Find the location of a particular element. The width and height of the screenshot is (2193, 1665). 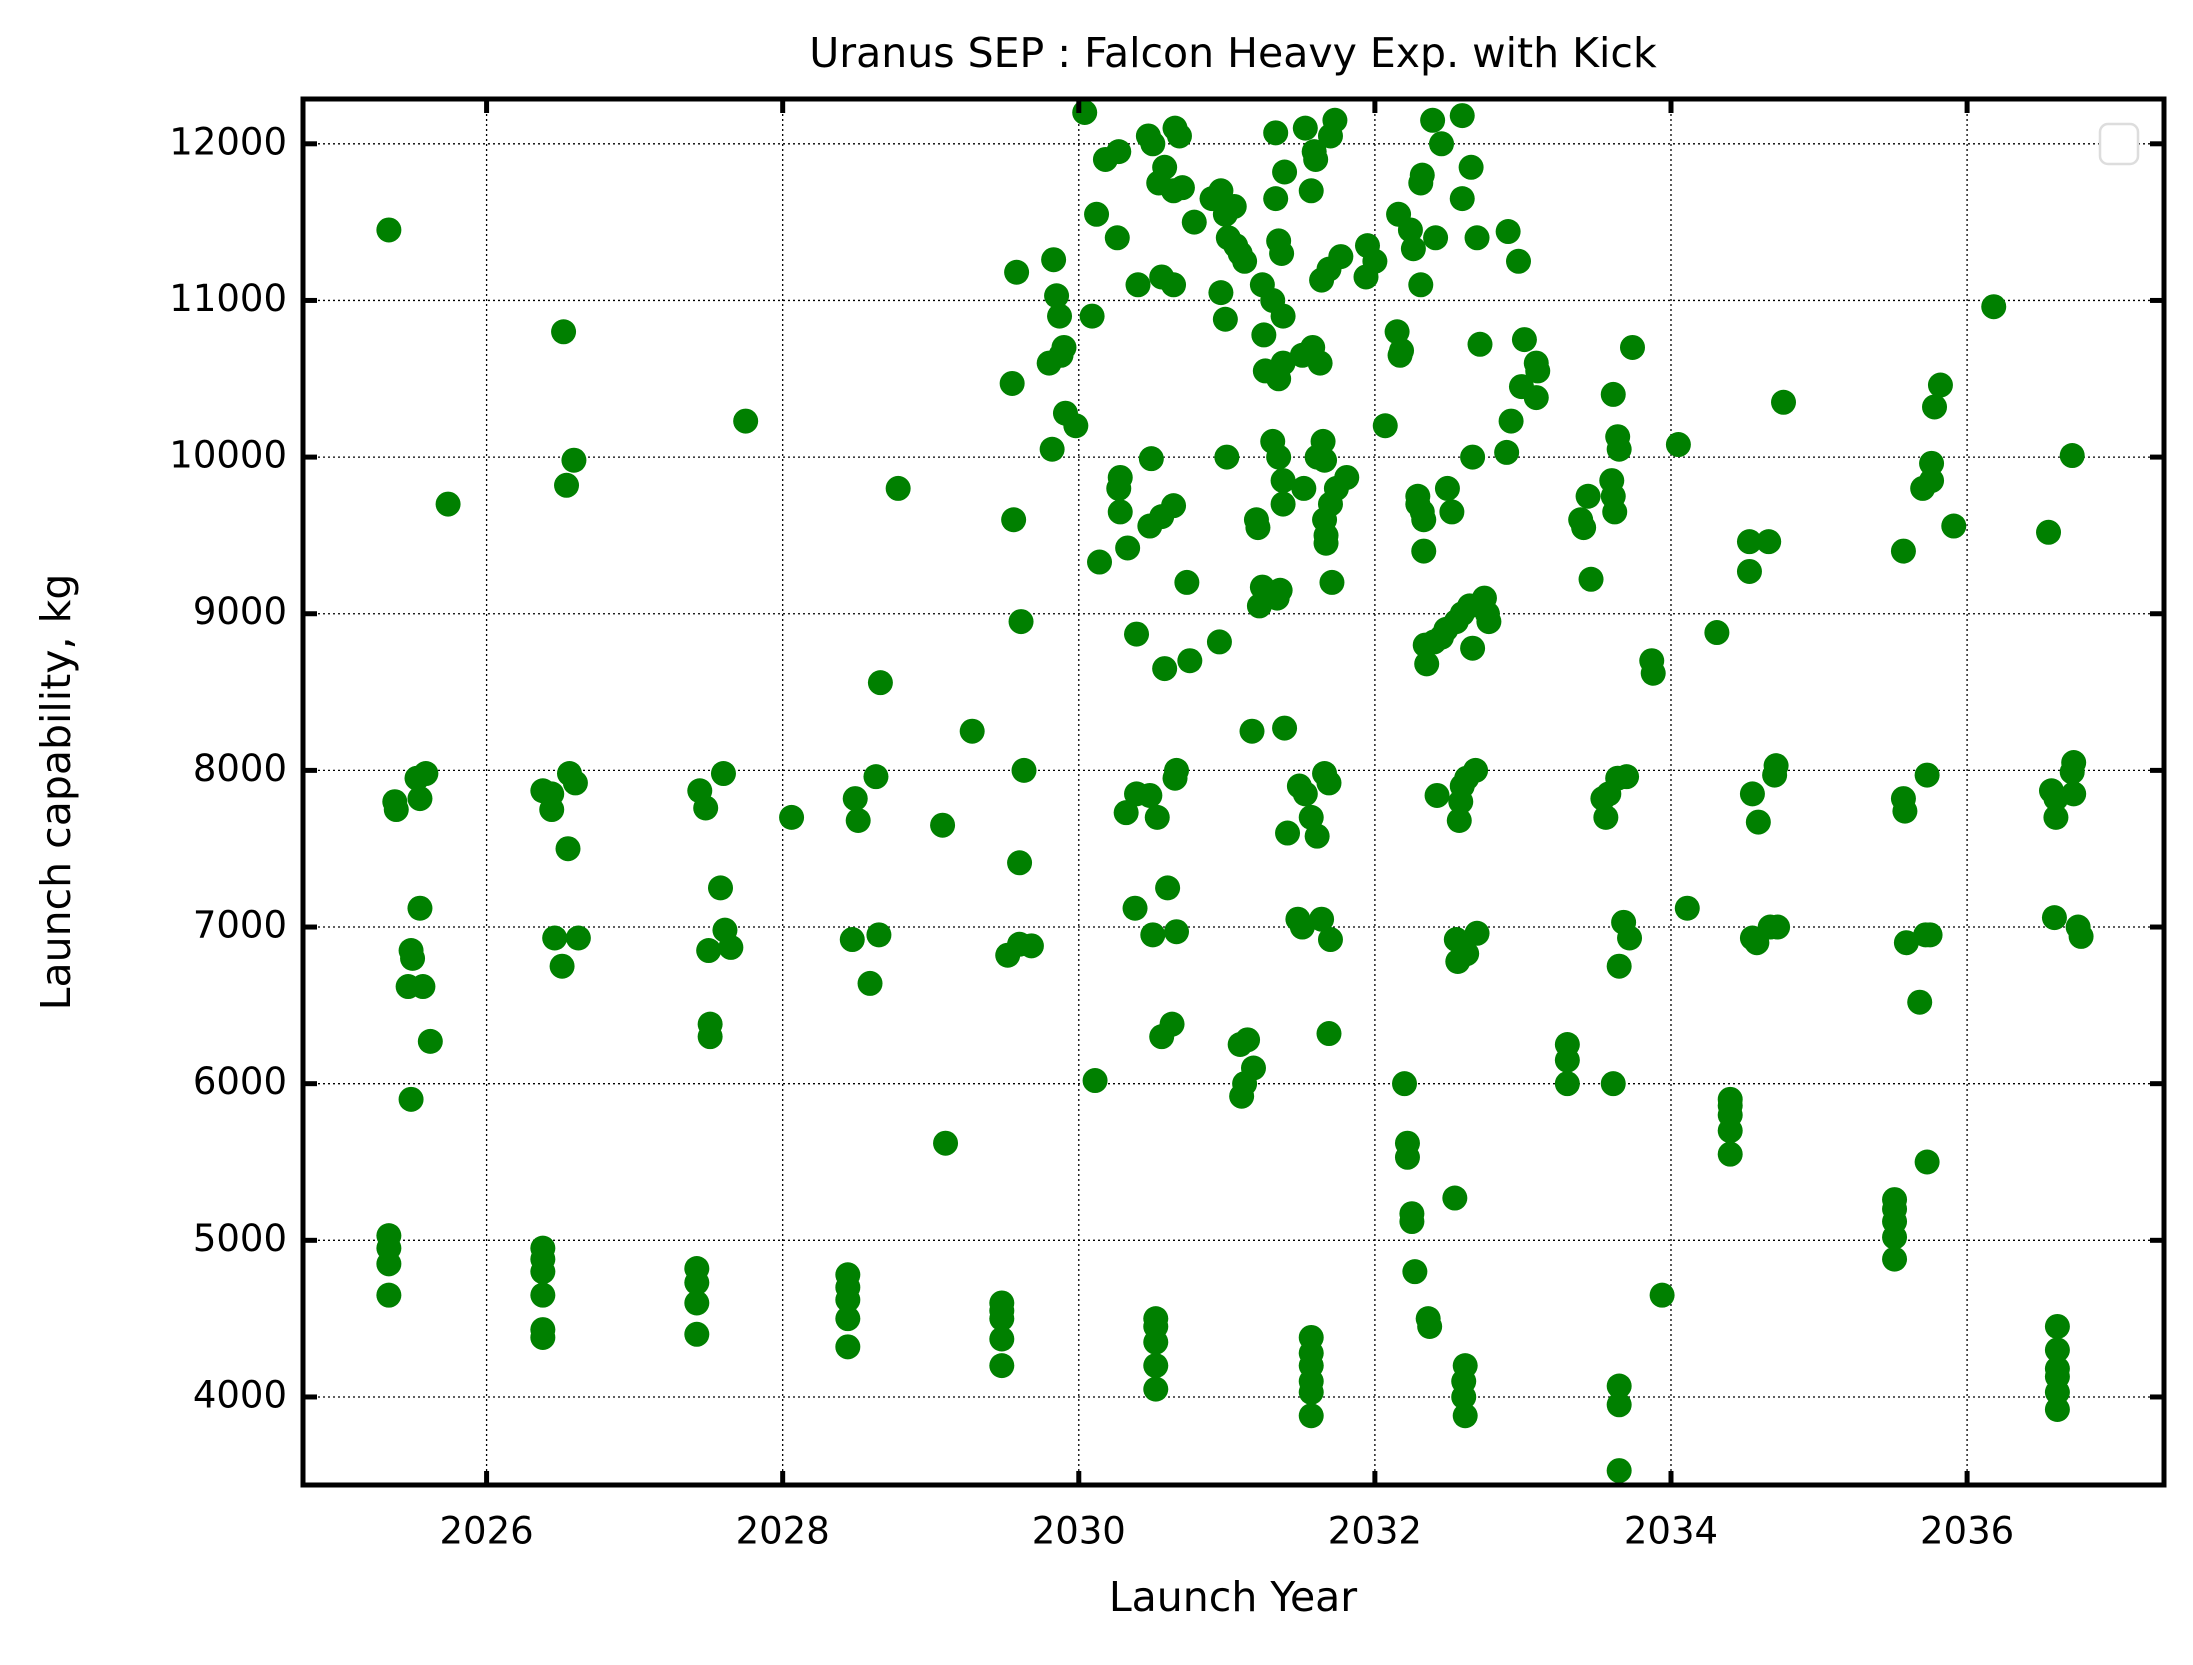

x-tick-label: 2034 is located at coordinates (1671, 1531).